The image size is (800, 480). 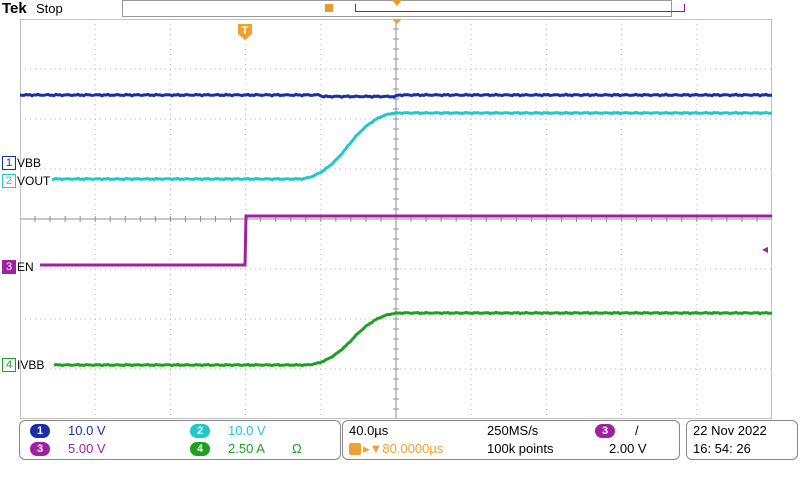 I want to click on trigger-slope-icon: /, so click(x=637, y=430).